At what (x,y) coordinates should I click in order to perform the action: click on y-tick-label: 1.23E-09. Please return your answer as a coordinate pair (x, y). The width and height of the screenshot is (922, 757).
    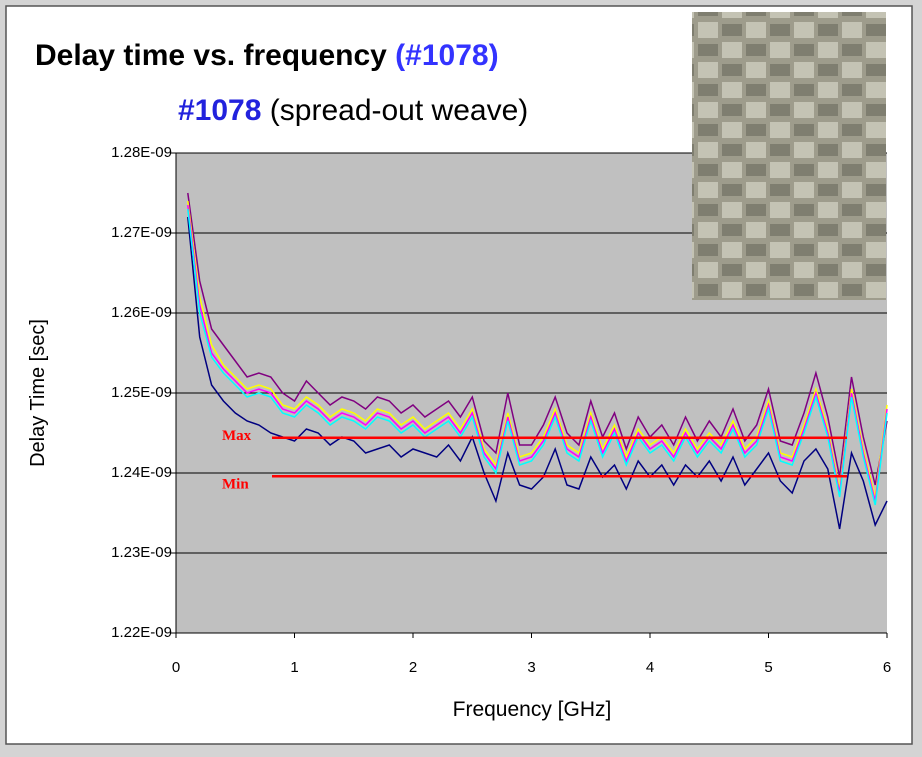
    Looking at the image, I should click on (141, 552).